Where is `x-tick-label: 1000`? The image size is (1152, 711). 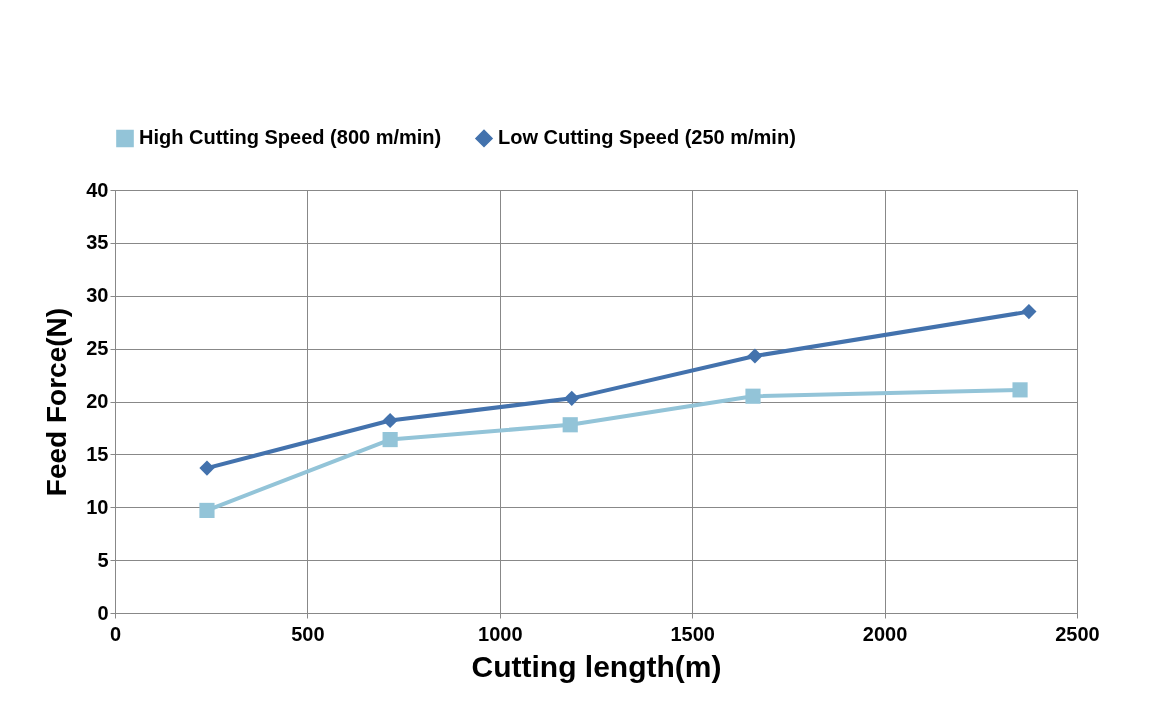 x-tick-label: 1000 is located at coordinates (500, 633).